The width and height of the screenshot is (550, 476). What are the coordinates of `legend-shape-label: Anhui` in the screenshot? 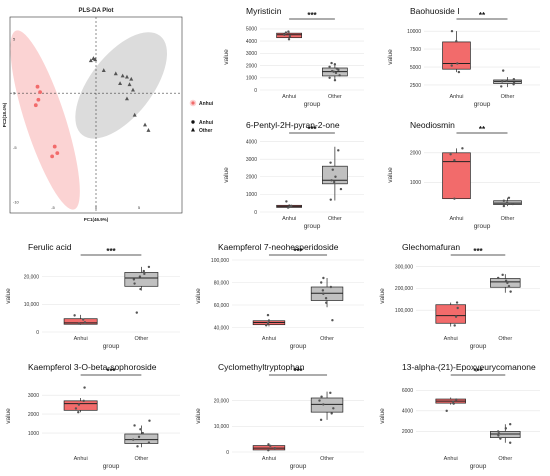 It's located at (206, 123).